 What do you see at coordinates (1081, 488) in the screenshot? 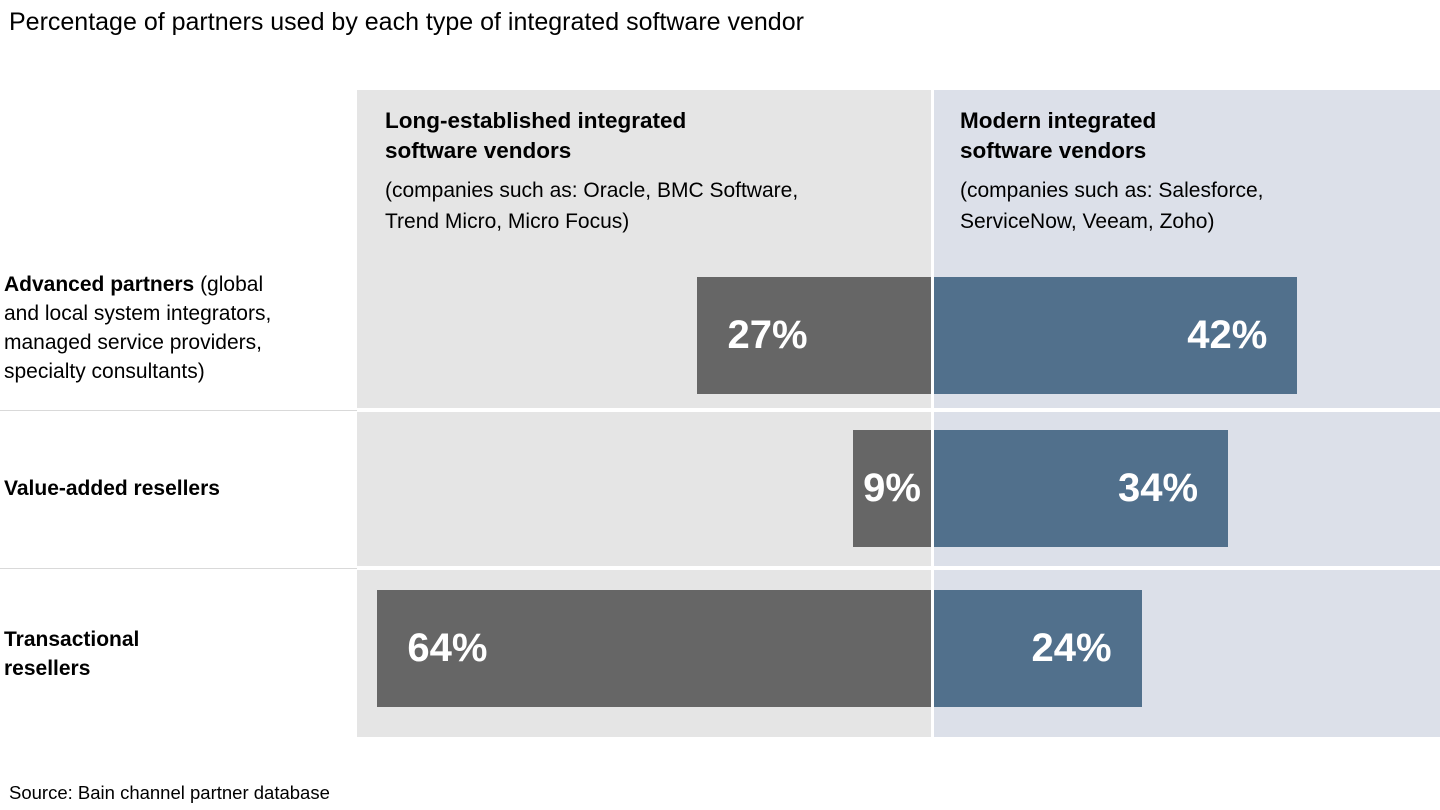
I see `bar-modern-row-1: 34%` at bounding box center [1081, 488].